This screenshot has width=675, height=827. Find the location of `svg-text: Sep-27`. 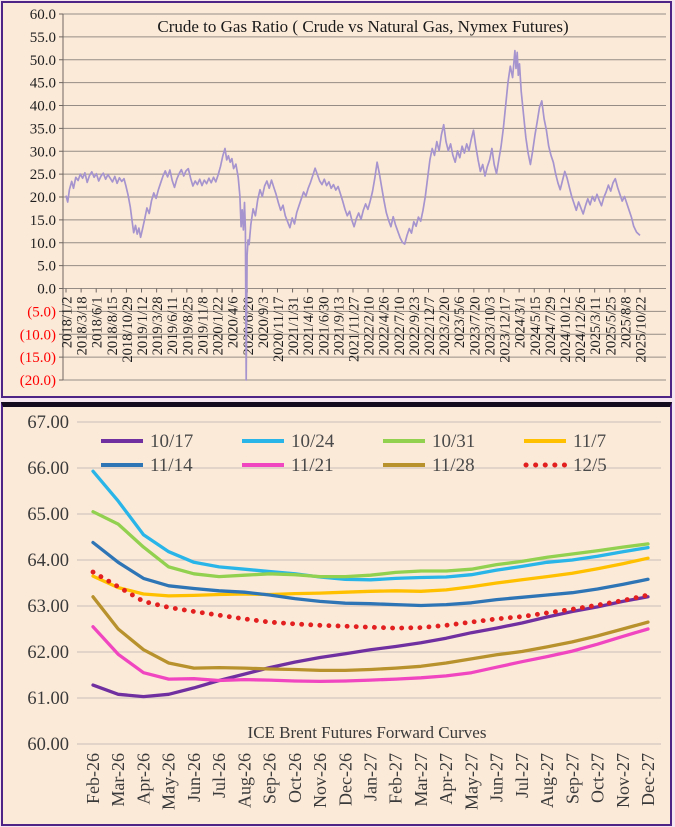

svg-text: Sep-27 is located at coordinates (572, 778).